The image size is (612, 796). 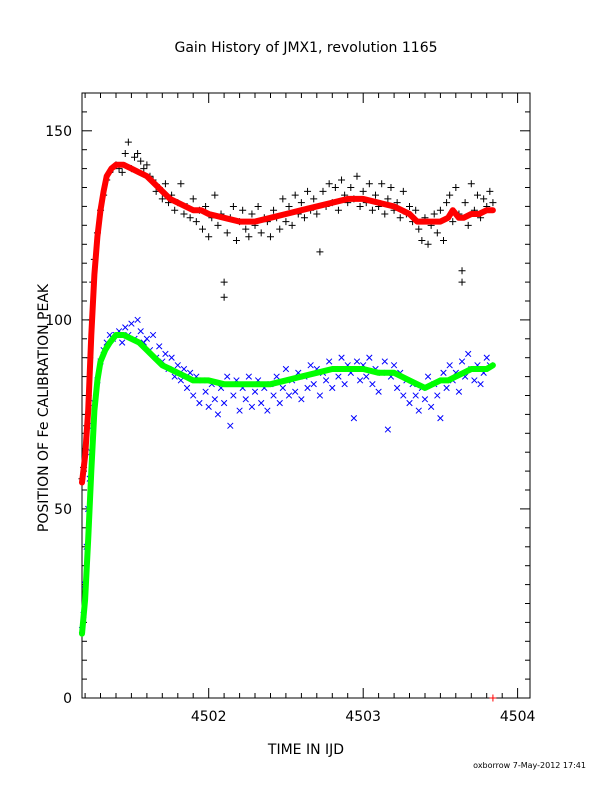 What do you see at coordinates (209, 717) in the screenshot?
I see `x-tick-label: 4502` at bounding box center [209, 717].